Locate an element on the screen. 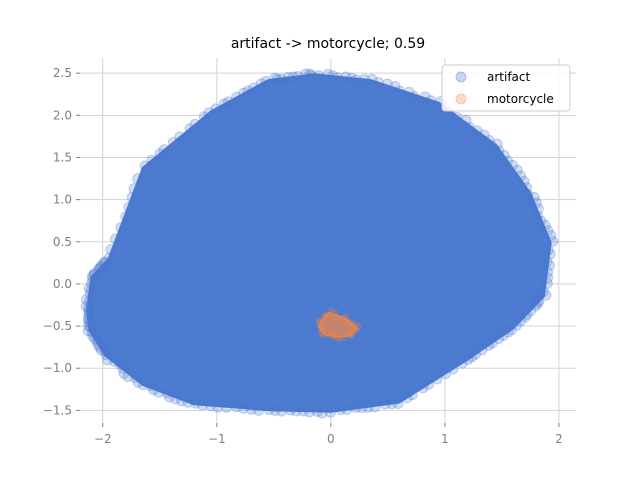 This screenshot has height=480, width=640. y-tick-label: 2.5 is located at coordinates (62, 73).